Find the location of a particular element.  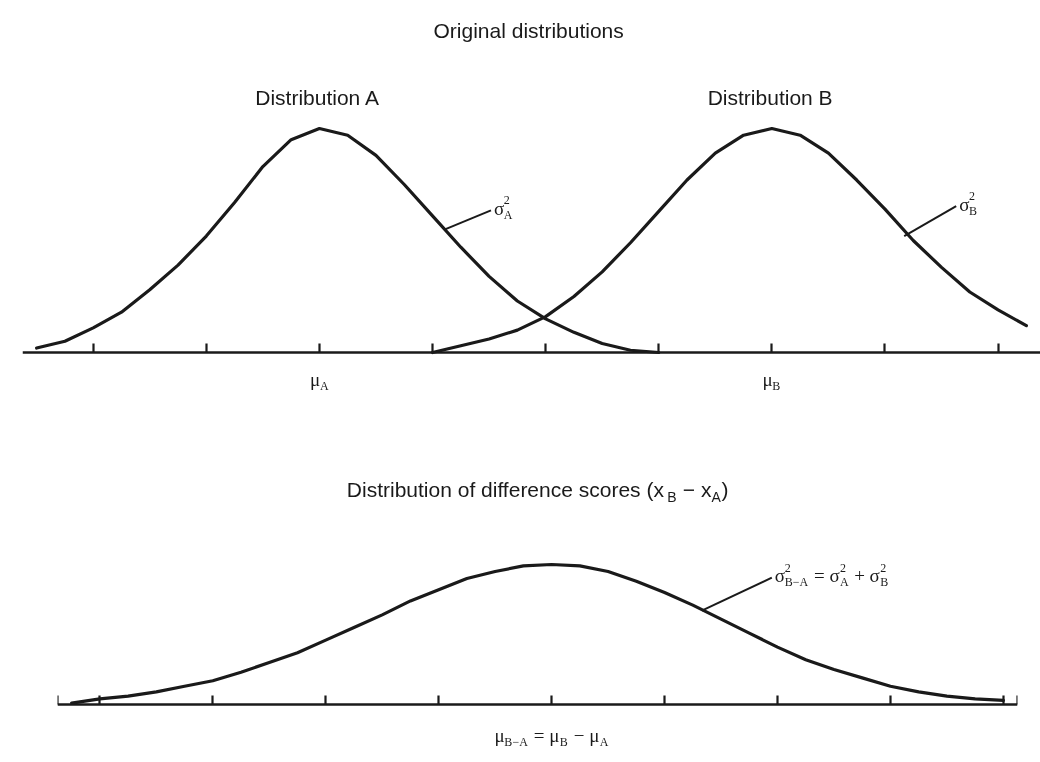

chart-title: Original distributions is located at coordinates (528, 30).